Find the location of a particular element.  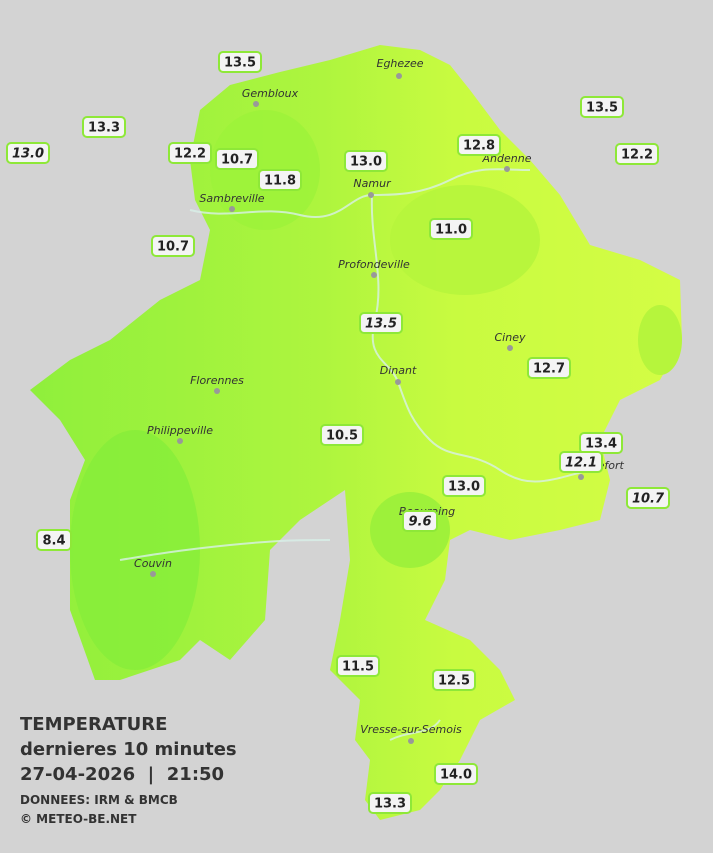

station-value: 14.0 is located at coordinates (456, 775).